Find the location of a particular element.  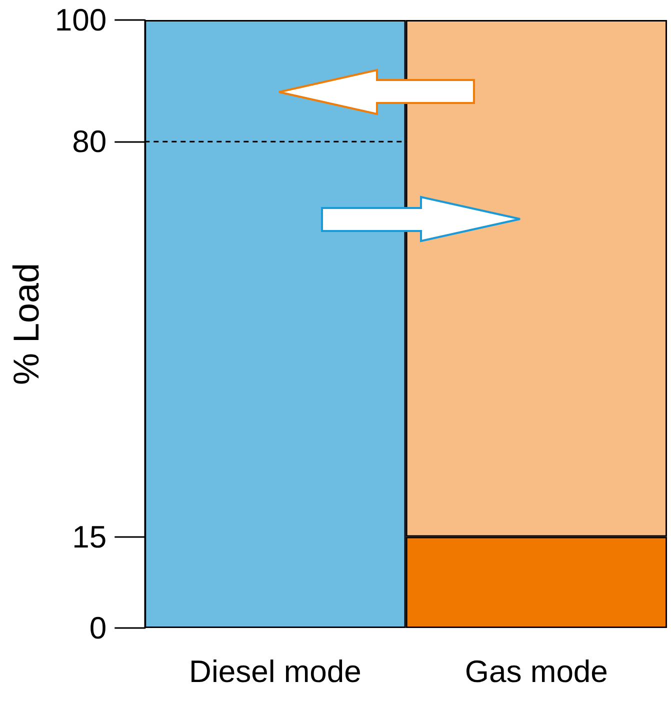

y-tick-label: 15 is located at coordinates (89, 536).